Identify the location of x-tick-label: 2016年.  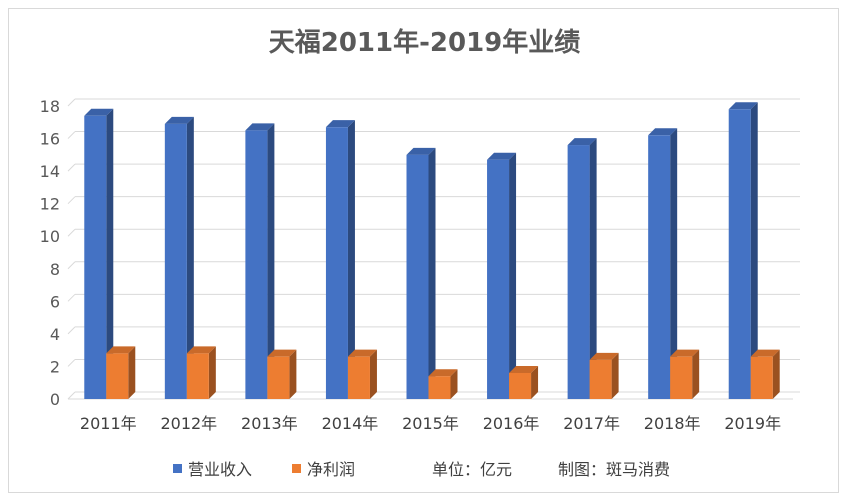
(511, 423).